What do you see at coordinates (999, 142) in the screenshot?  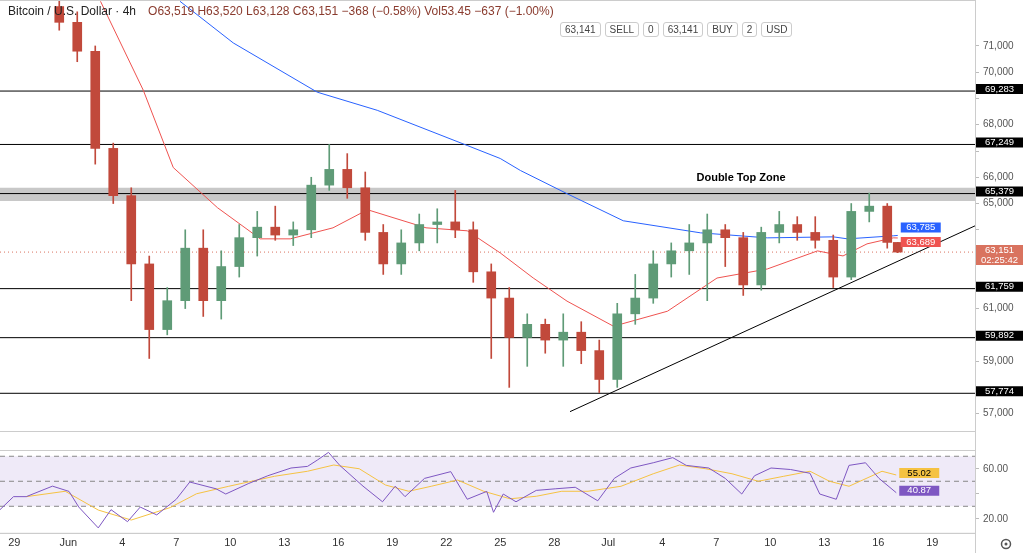 I see `ref-line-label: 67,249` at bounding box center [999, 142].